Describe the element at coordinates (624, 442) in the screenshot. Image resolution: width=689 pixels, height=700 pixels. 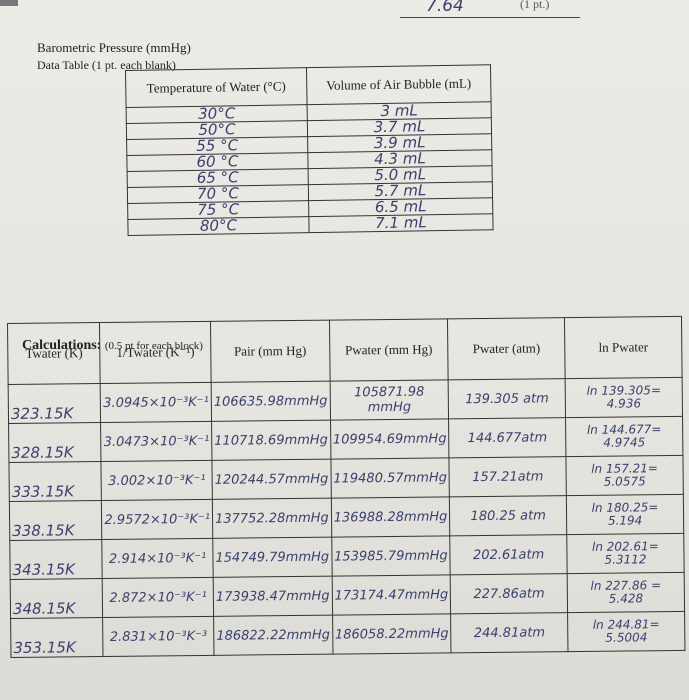
I see `ln-value: 4.9745` at that location.